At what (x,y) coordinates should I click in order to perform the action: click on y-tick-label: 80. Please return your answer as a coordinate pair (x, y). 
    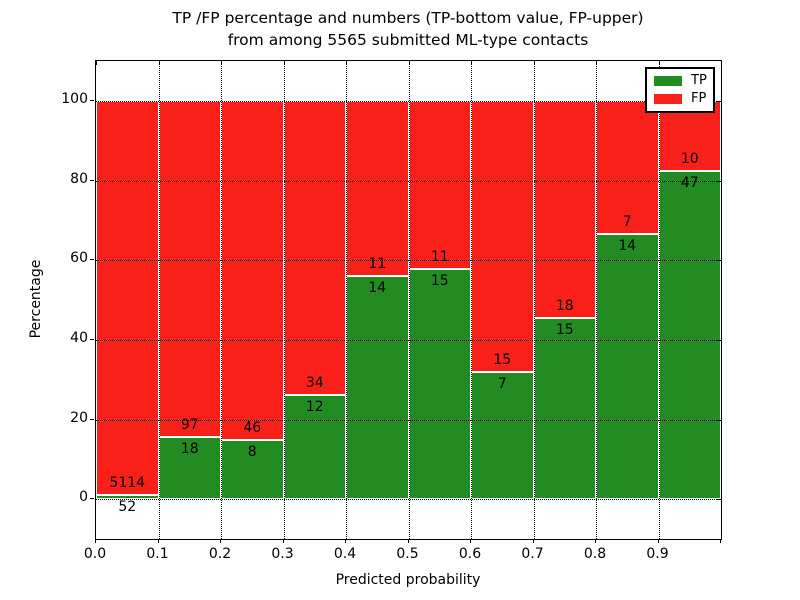
    Looking at the image, I should click on (79, 178).